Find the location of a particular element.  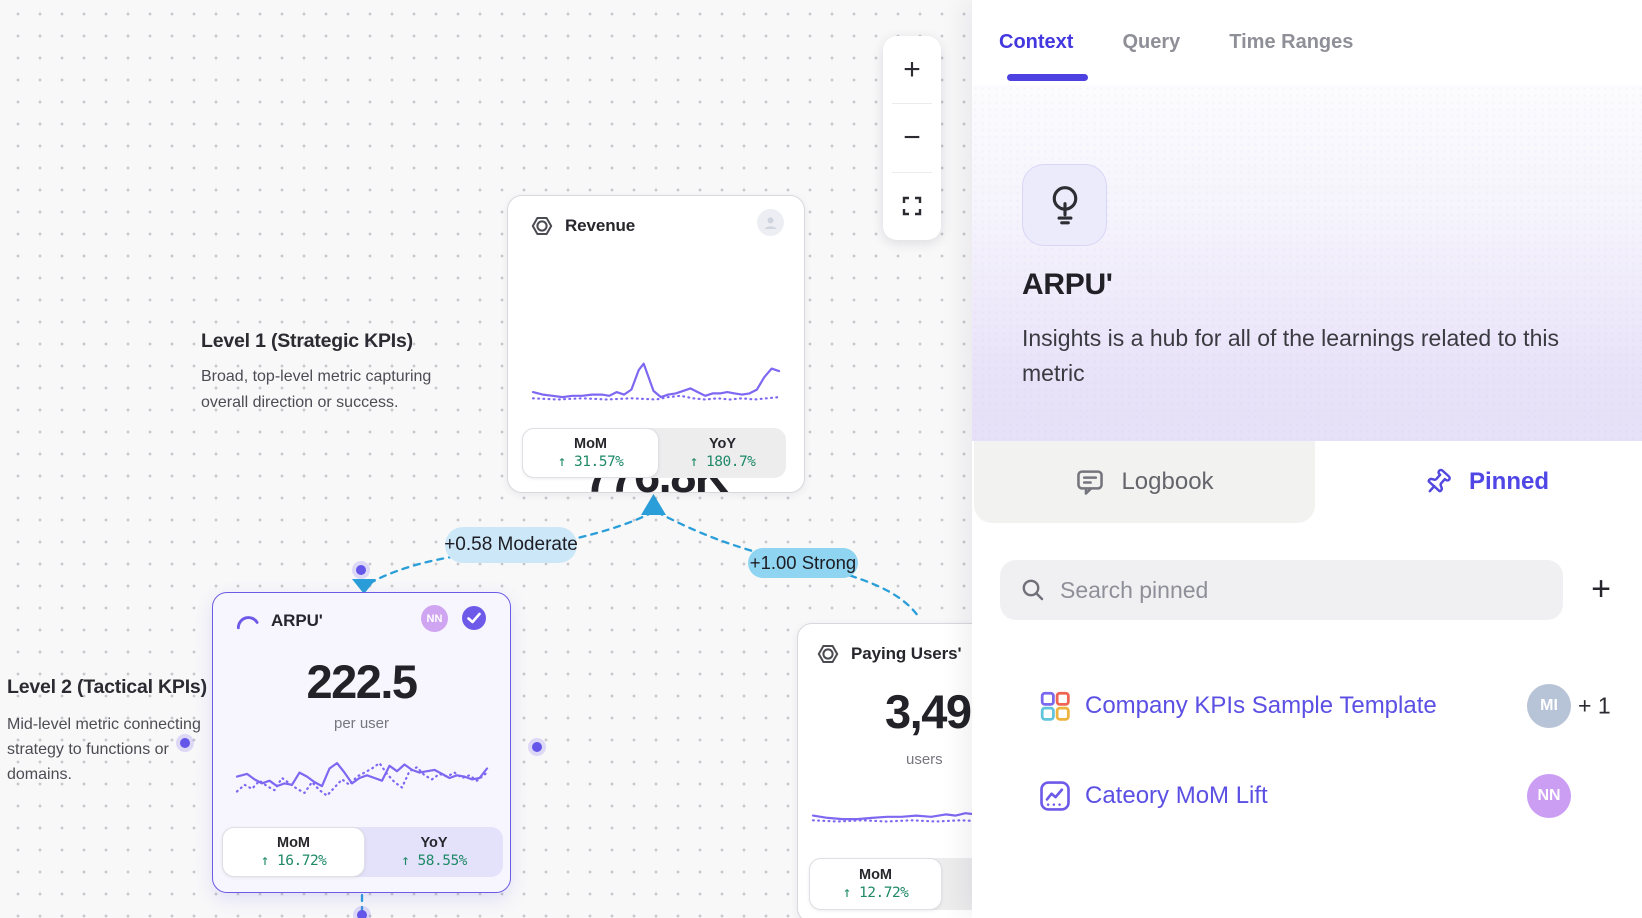

avatar-nn: NN is located at coordinates (1549, 796).